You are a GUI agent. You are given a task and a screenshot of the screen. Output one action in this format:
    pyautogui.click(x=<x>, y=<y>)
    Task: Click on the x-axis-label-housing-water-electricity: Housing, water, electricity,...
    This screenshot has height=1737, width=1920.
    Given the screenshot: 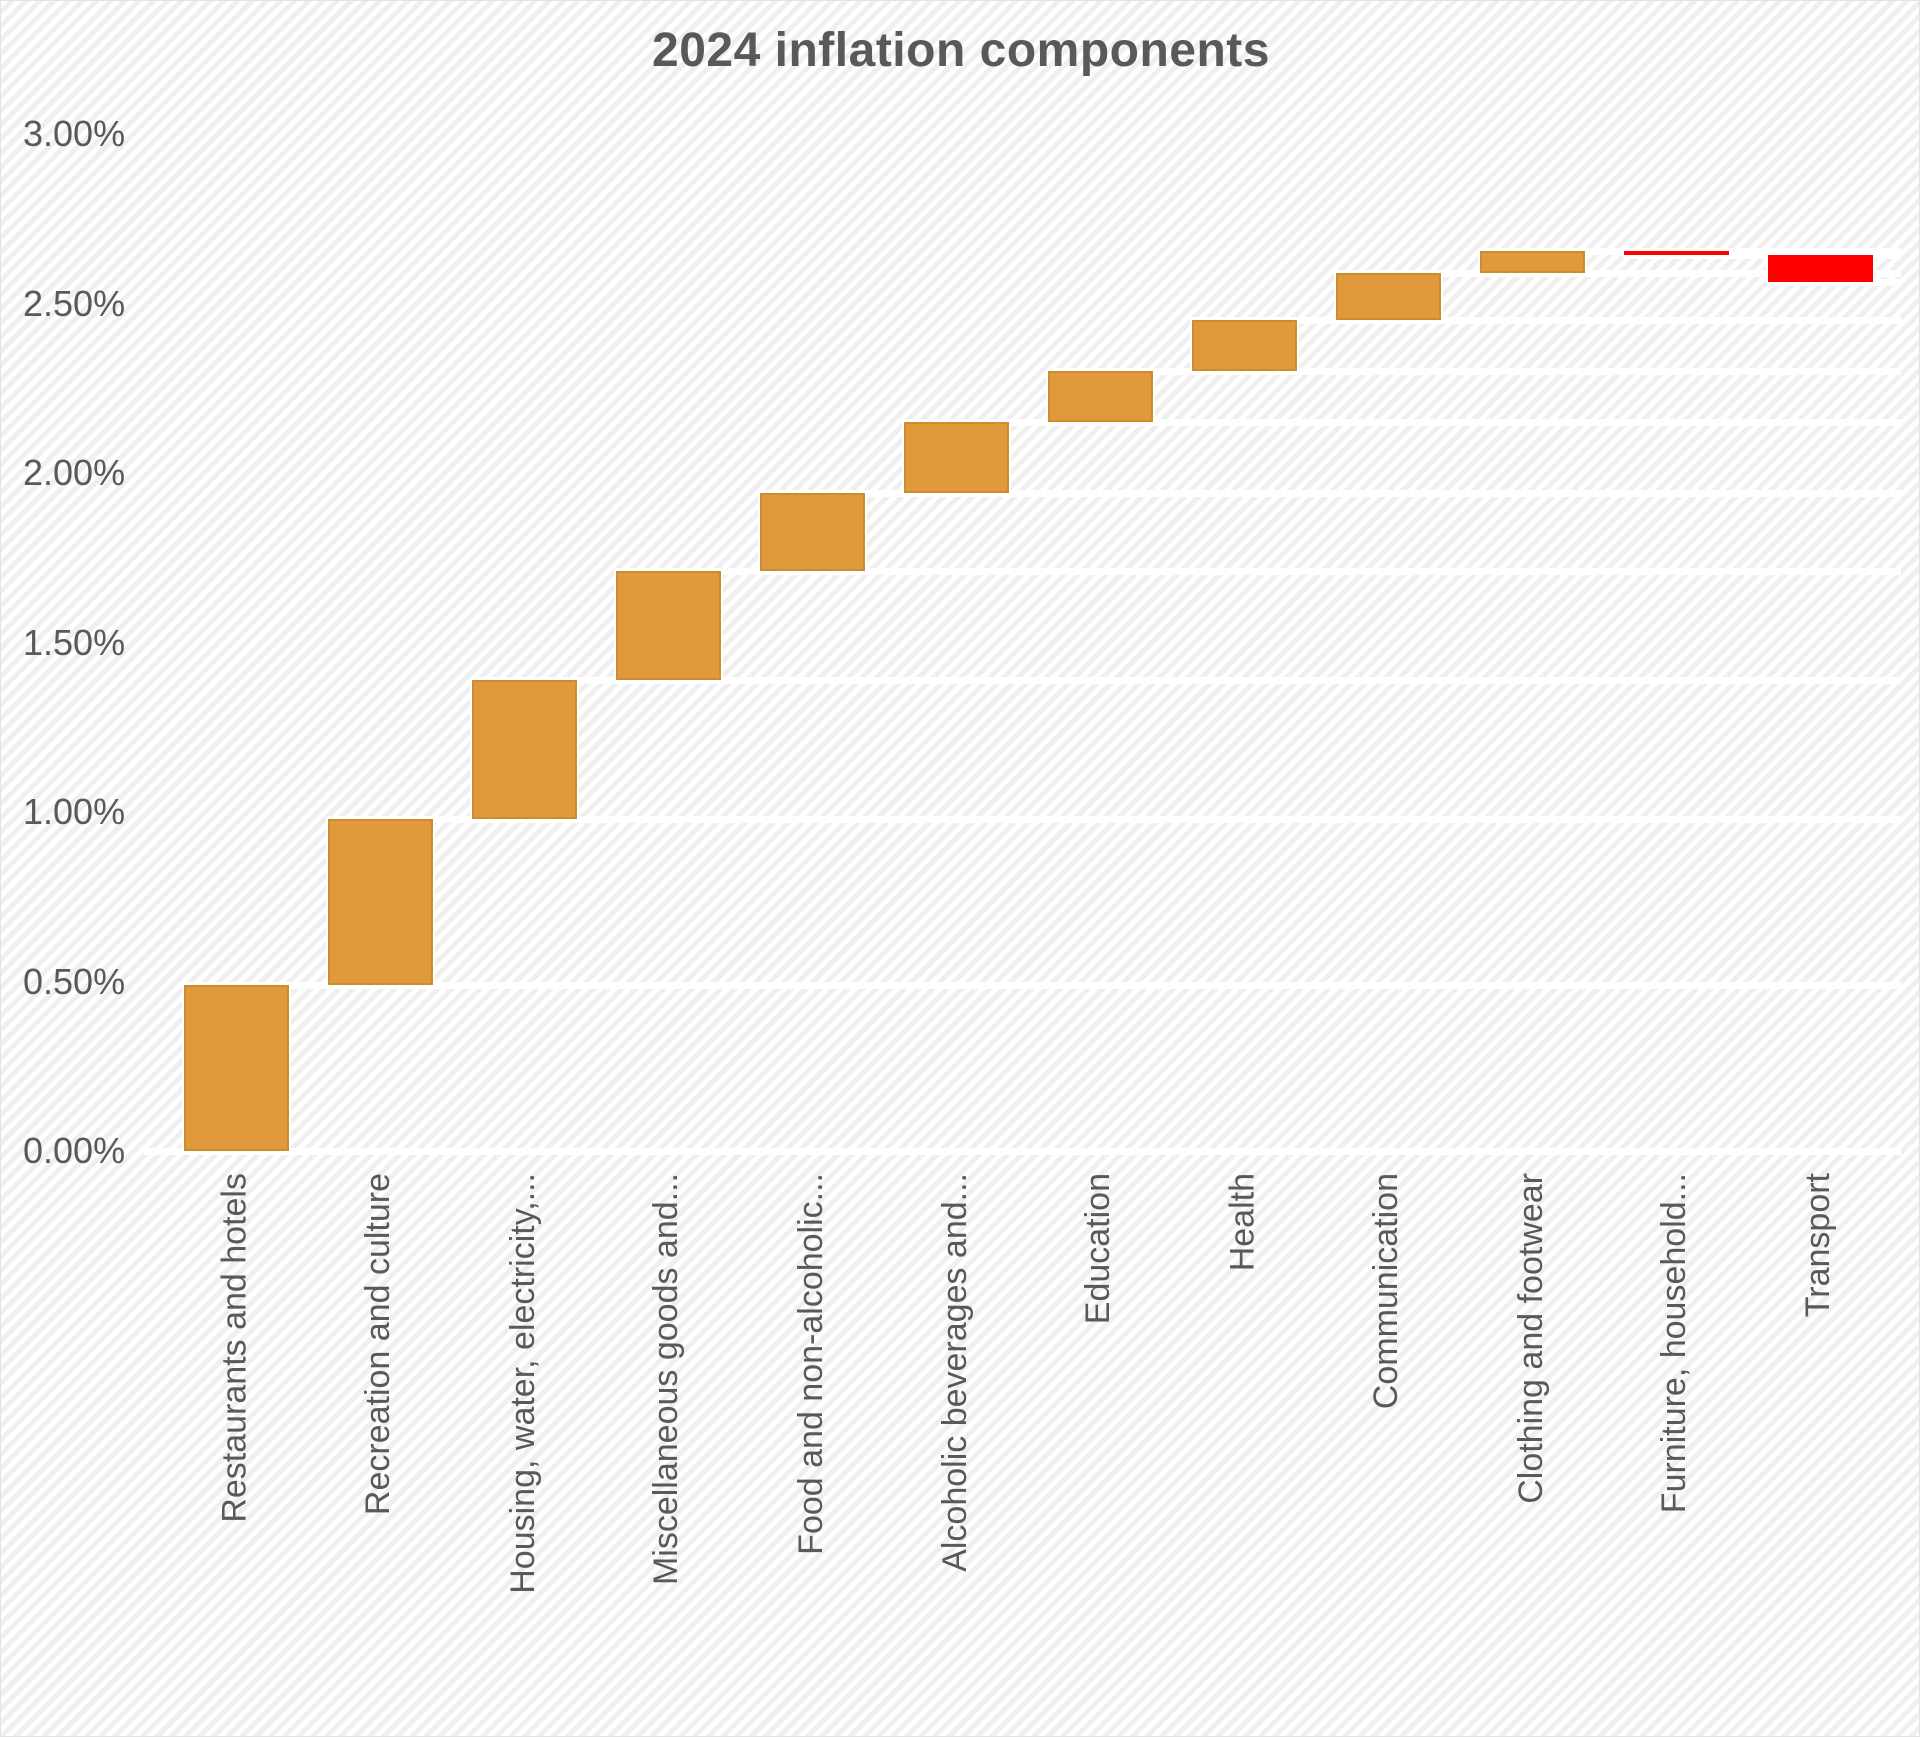 What is the action you would take?
    pyautogui.click(x=522, y=1383)
    